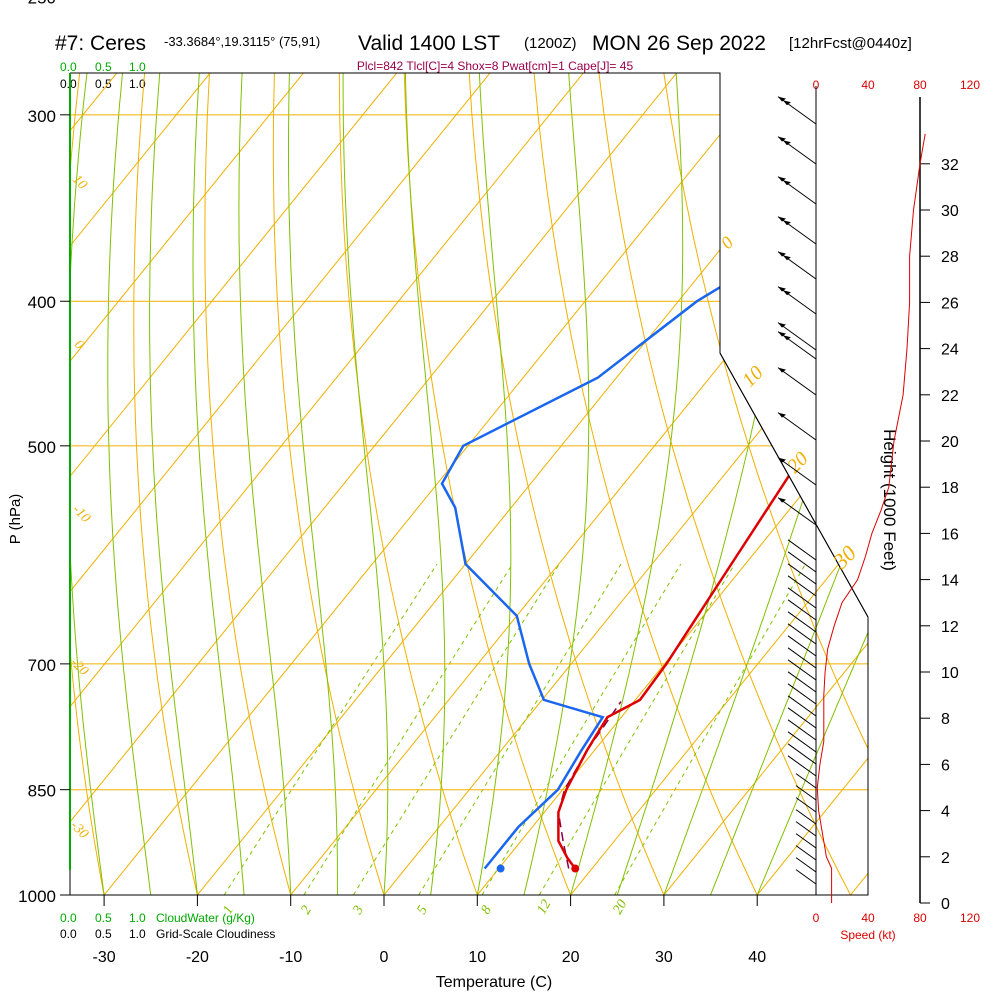  I want to click on height-tick-label: 30, so click(950, 211).